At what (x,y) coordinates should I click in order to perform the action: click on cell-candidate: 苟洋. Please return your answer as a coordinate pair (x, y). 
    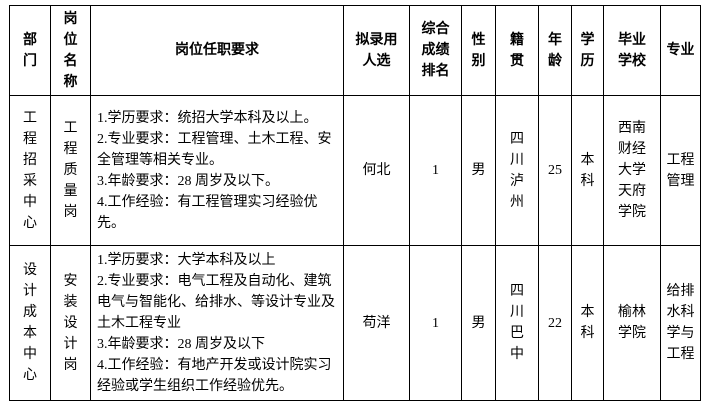
    Looking at the image, I should click on (376, 323).